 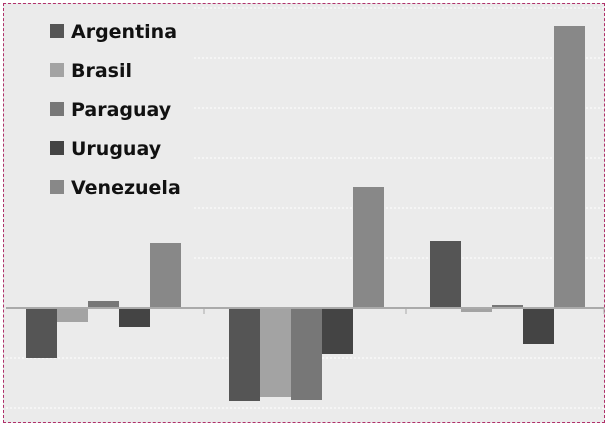 I want to click on legend-label: Argentina, so click(x=124, y=32).